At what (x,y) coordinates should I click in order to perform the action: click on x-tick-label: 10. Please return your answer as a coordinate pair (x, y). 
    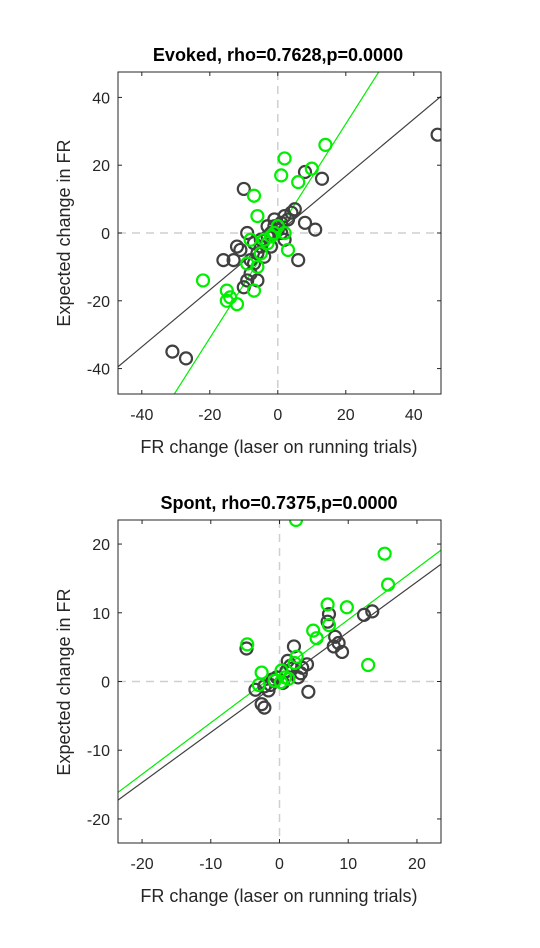
    Looking at the image, I should click on (348, 864).